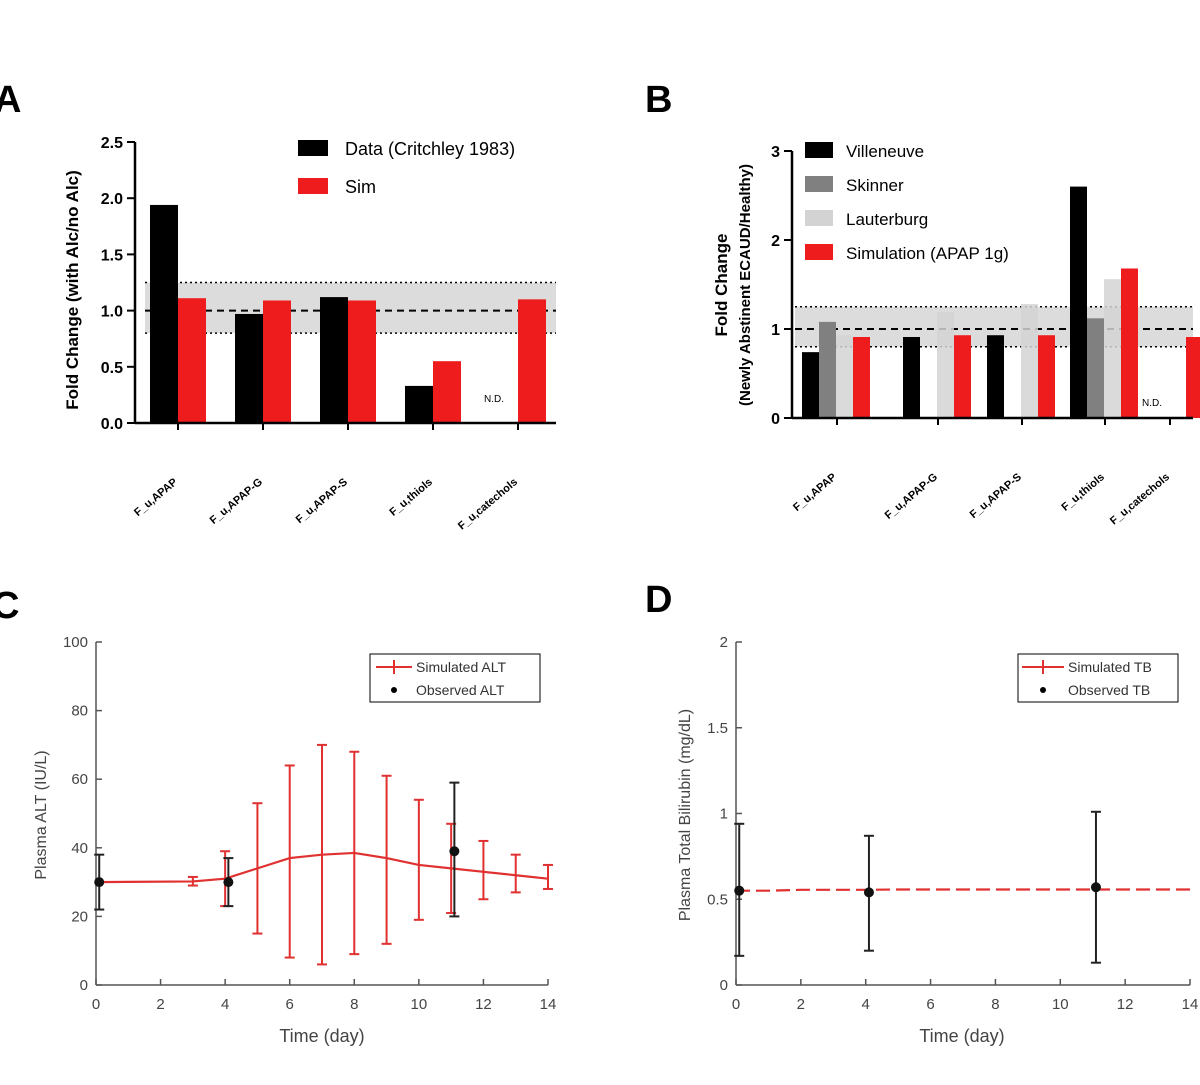  I want to click on panel-a-legend-sim: Sim, so click(360, 187).